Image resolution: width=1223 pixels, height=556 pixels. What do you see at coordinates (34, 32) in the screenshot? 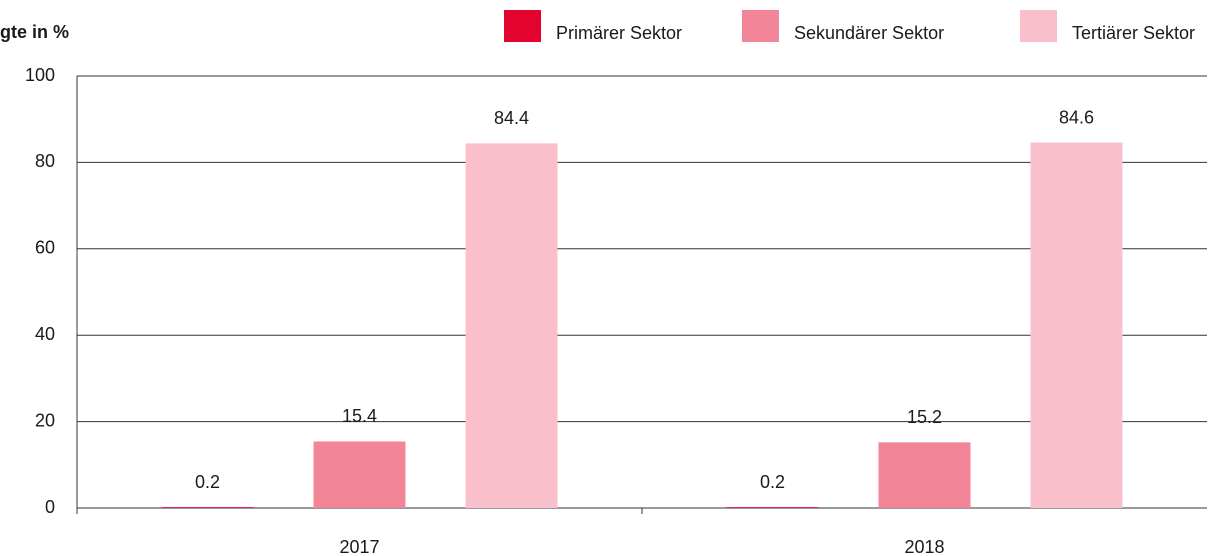
I see `chart-title: gte in %` at bounding box center [34, 32].